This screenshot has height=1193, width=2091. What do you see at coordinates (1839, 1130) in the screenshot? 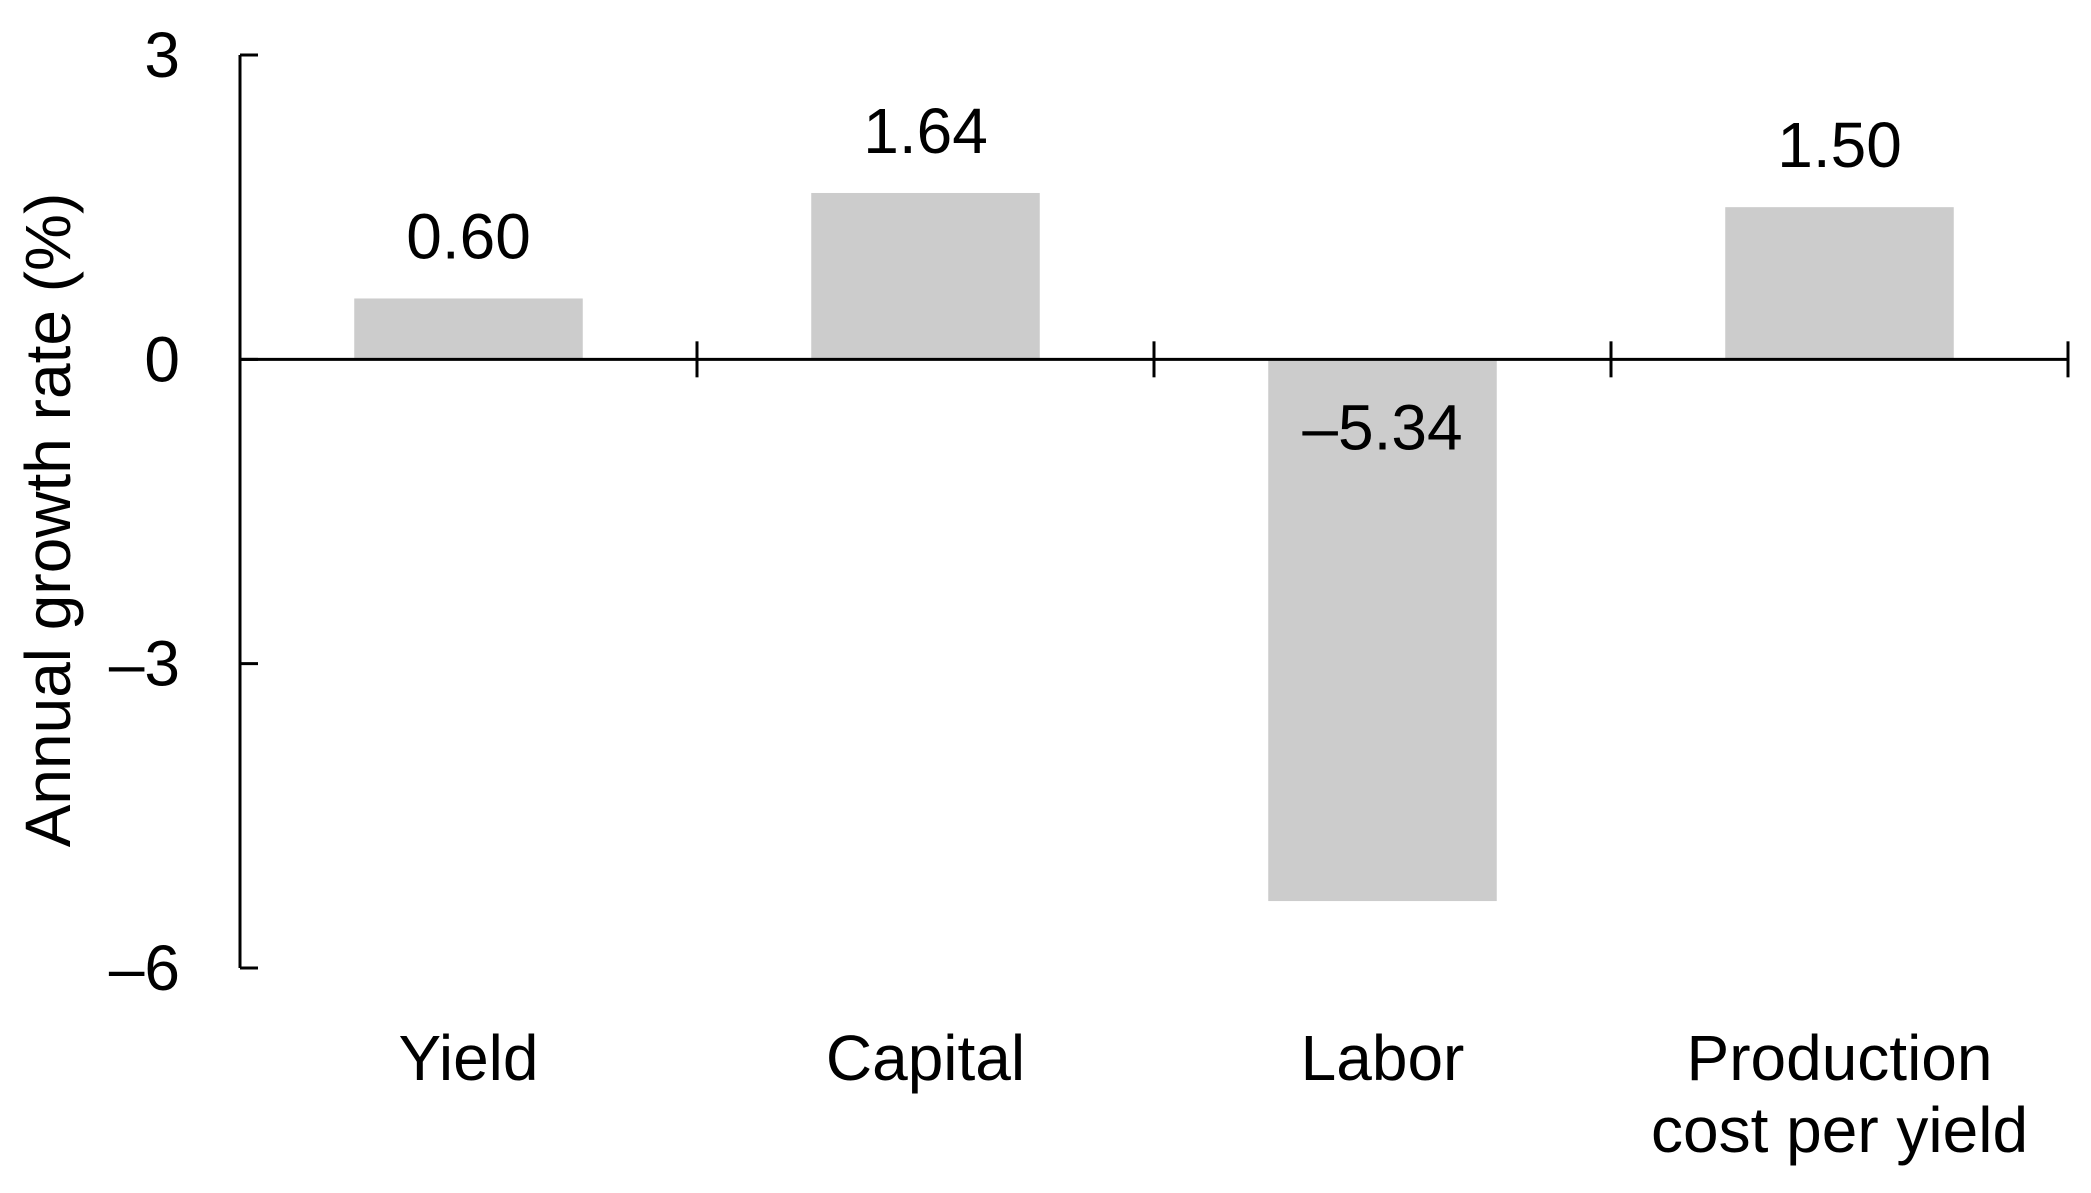
I see `category-label-line: cost per yield` at bounding box center [1839, 1130].